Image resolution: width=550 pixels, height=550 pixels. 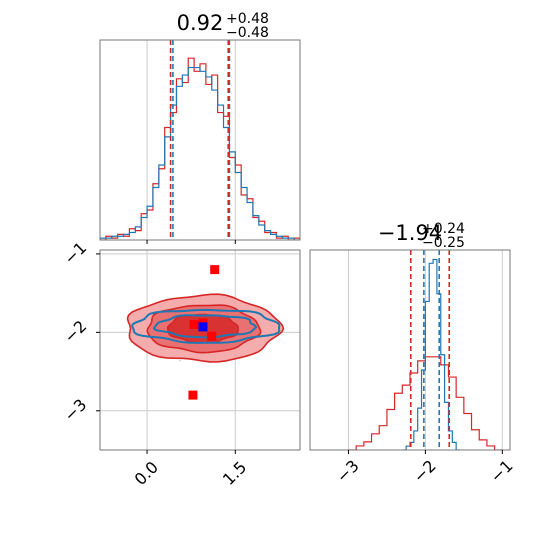 What do you see at coordinates (443, 243) in the screenshot?
I see `title-param-2-lower: −0.25` at bounding box center [443, 243].